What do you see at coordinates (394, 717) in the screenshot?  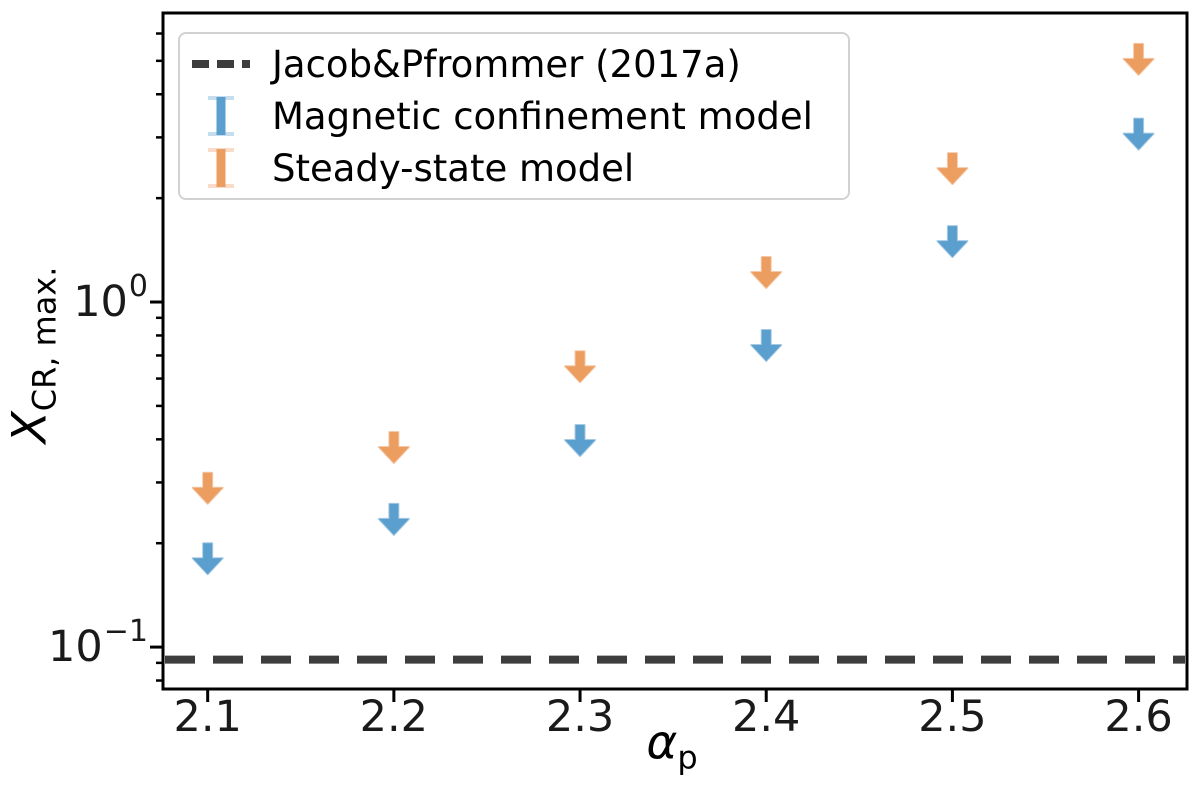 I see `x-tick-label: 2.2` at bounding box center [394, 717].